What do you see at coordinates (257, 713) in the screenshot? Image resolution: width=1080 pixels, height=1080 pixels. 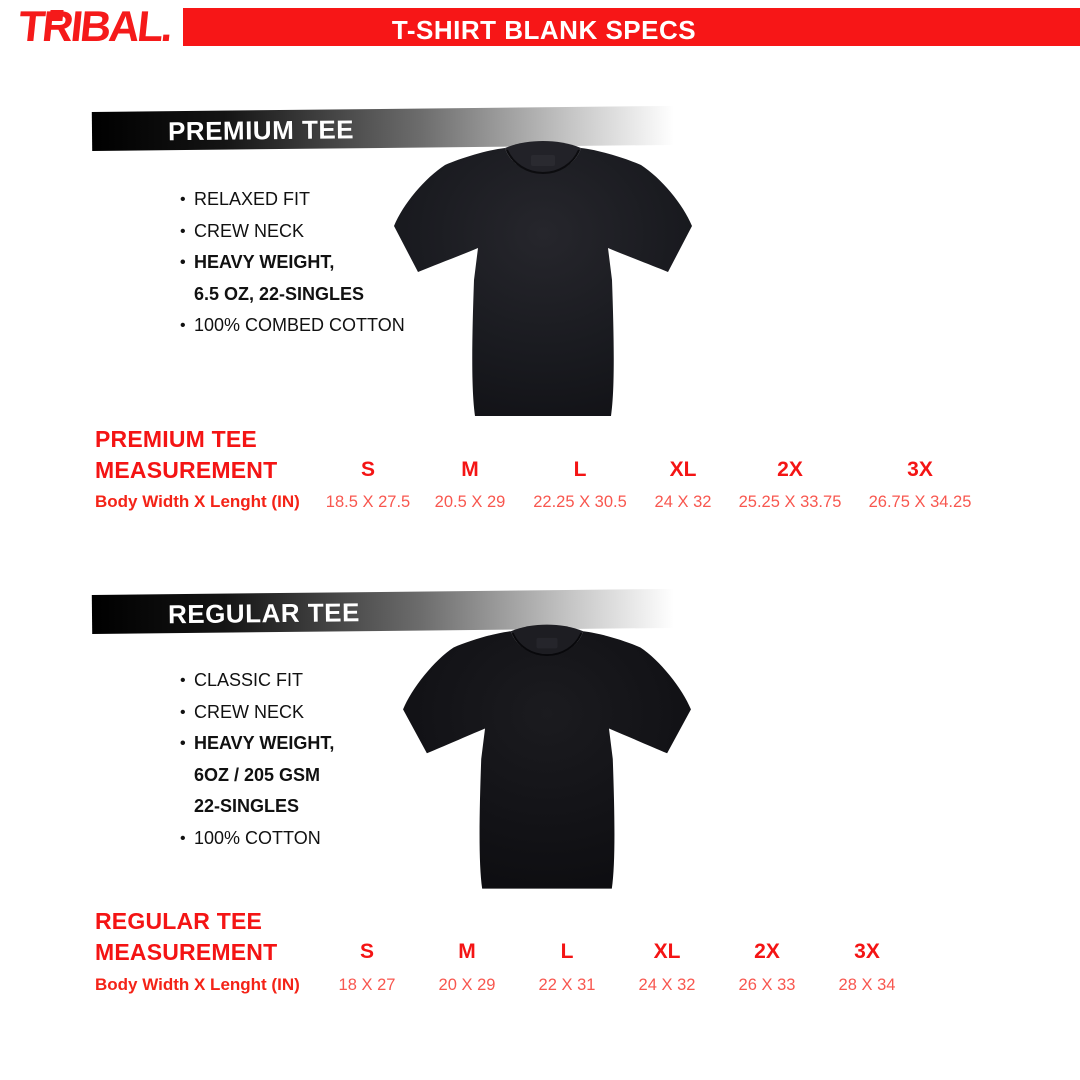 I see `regular-feature: CREW NECK` at bounding box center [257, 713].